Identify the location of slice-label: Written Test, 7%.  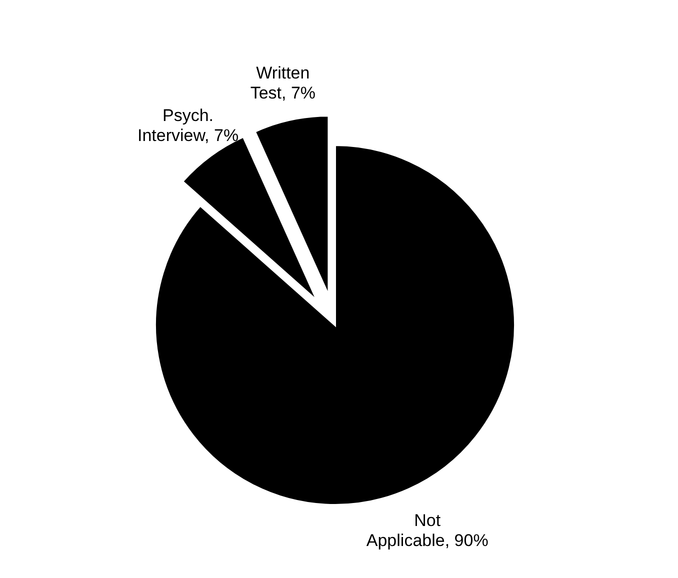
(283, 83).